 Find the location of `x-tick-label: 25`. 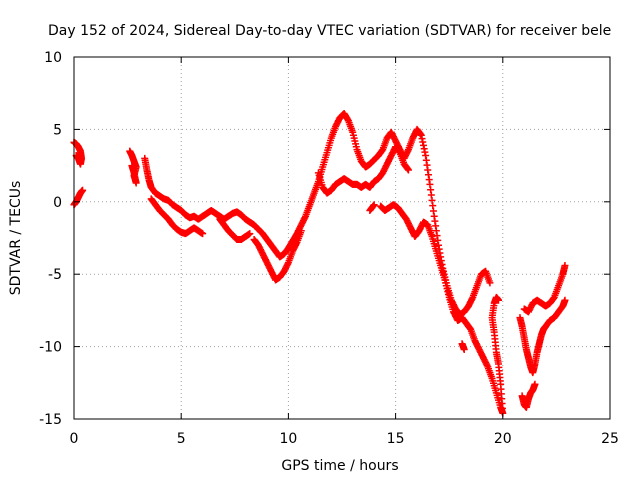

x-tick-label: 25 is located at coordinates (610, 439).